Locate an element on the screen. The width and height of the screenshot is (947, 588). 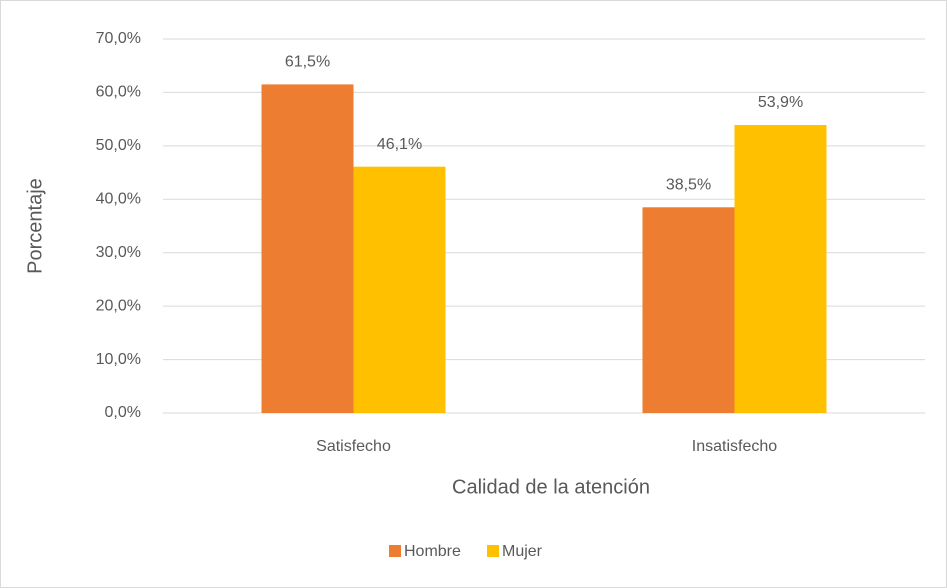
data-label: 38,5% is located at coordinates (688, 185).